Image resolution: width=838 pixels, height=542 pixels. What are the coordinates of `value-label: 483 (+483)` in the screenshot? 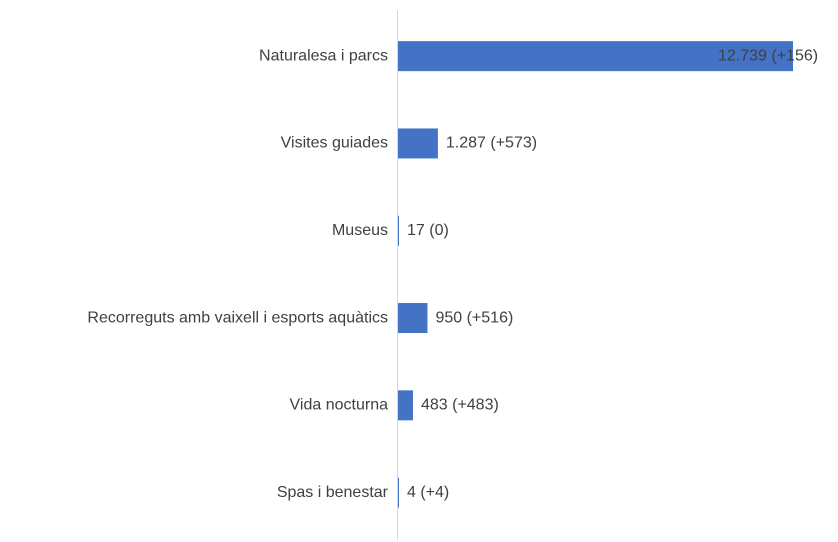 It's located at (460, 405).